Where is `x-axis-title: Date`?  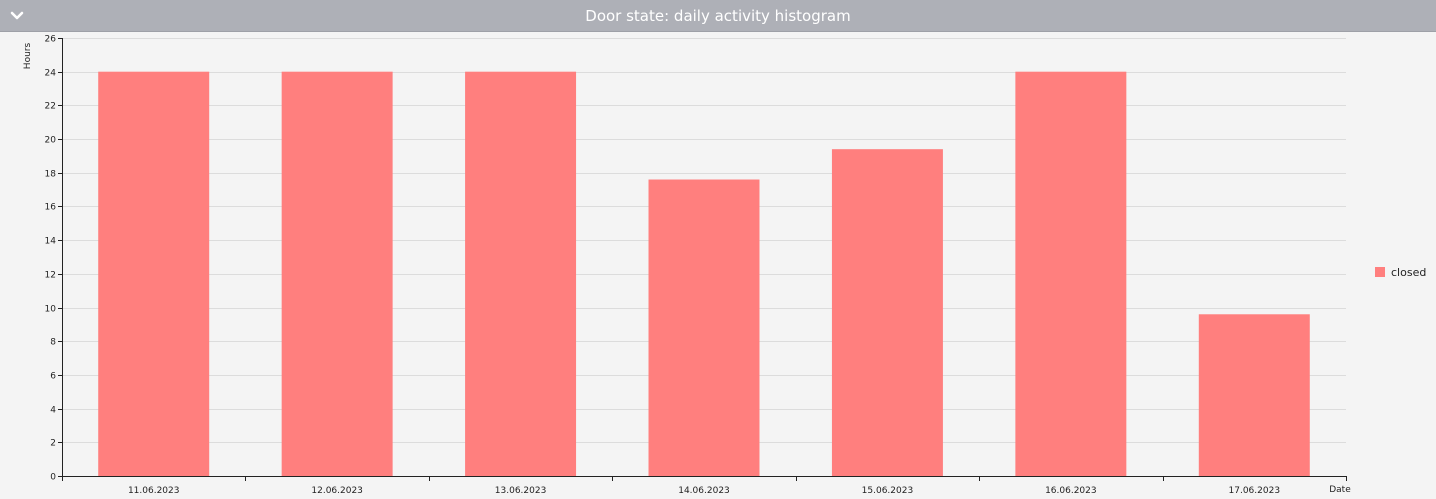
x-axis-title: Date is located at coordinates (1340, 490).